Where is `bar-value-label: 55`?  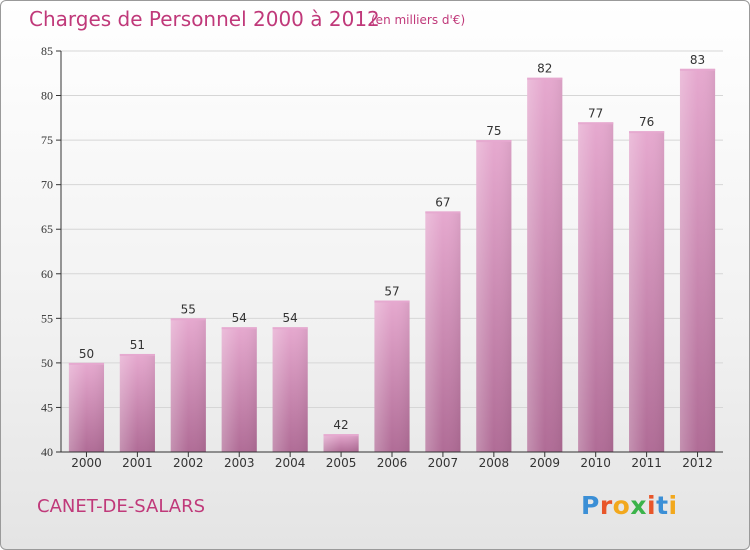
bar-value-label: 55 is located at coordinates (188, 309).